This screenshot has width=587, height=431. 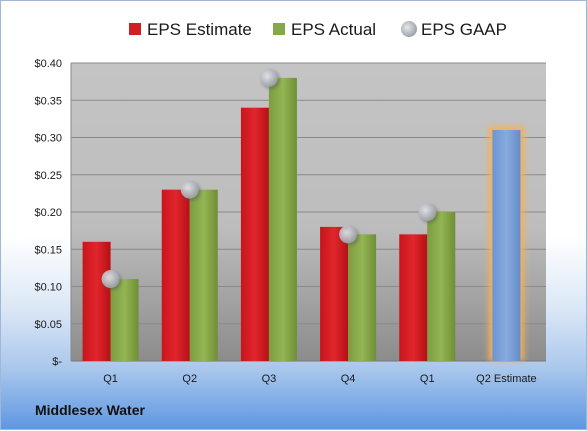 I want to click on x-tick-label: Q2 Estimate, so click(x=506, y=379).